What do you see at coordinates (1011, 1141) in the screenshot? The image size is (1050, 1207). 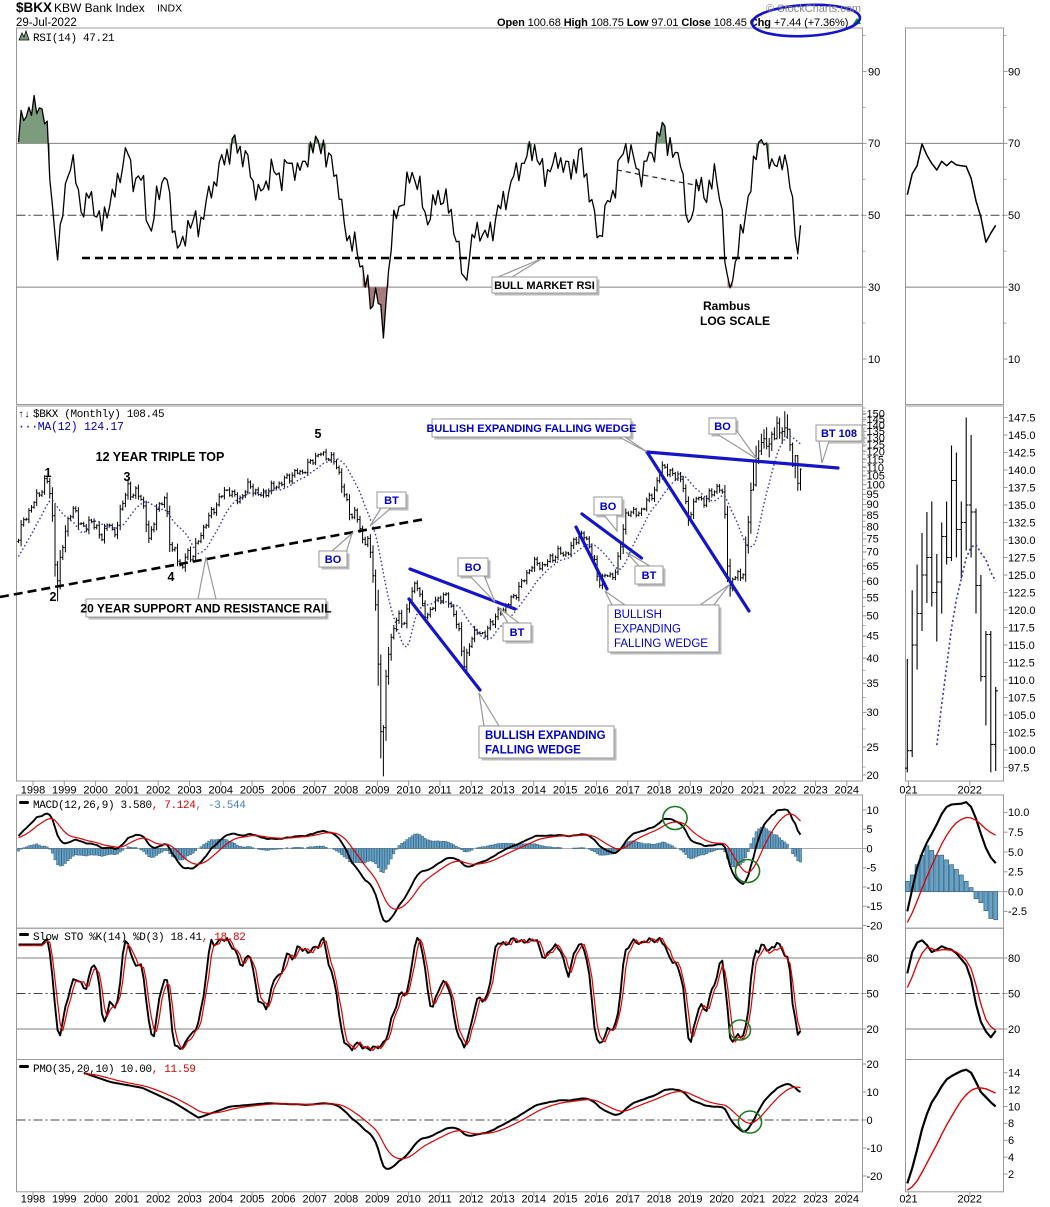 I see `svg-text: 6` at bounding box center [1011, 1141].